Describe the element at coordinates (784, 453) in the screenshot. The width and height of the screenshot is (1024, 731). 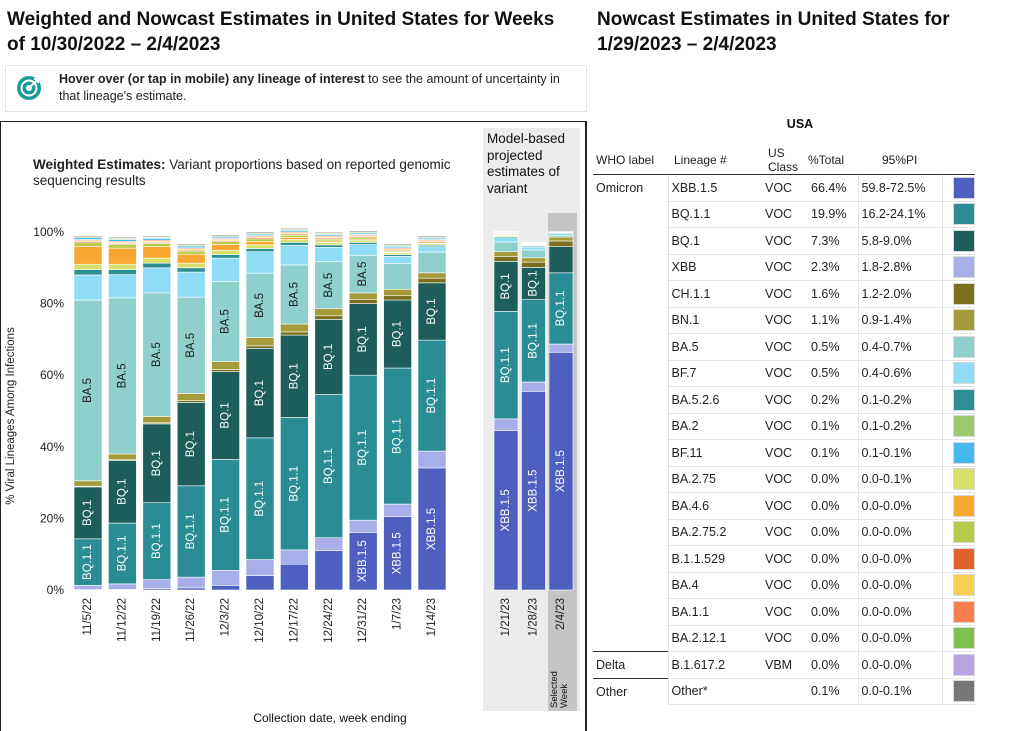
I see `table-row: BF.11 VOC 0.1% 0.1-0.1%` at that location.